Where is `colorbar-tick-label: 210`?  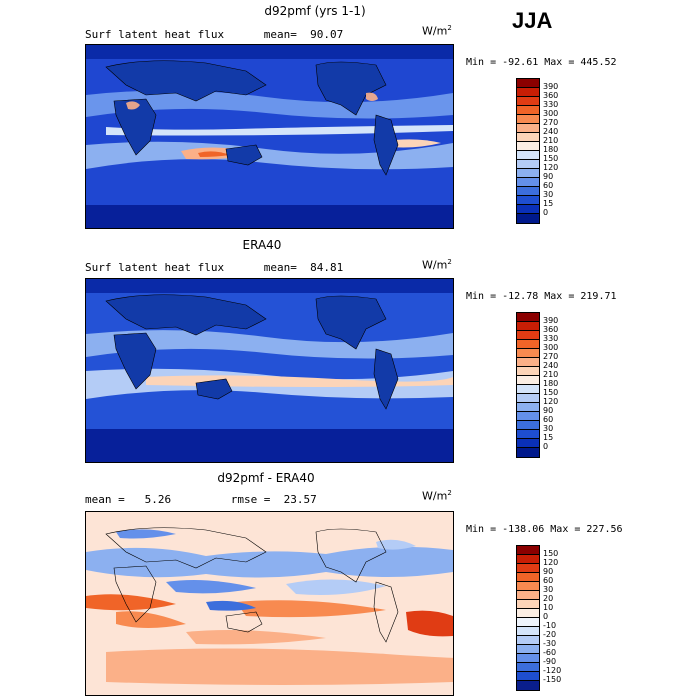 colorbar-tick-label: 210 is located at coordinates (551, 140).